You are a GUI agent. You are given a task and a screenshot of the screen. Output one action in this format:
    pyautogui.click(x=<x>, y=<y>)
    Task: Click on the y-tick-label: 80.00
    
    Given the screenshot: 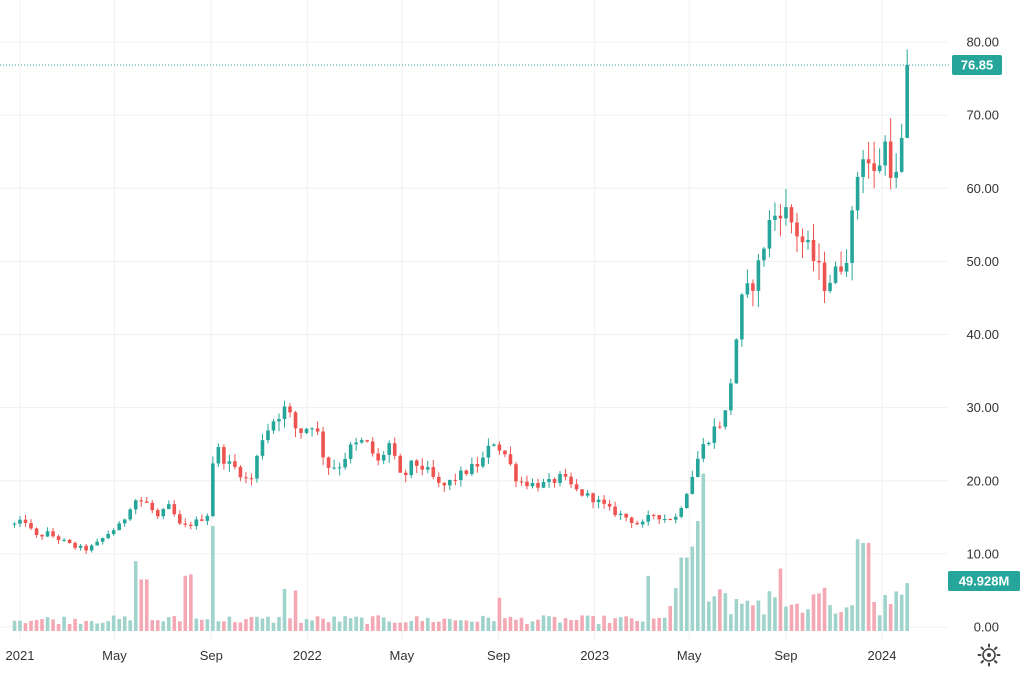 What is the action you would take?
    pyautogui.click(x=982, y=42)
    